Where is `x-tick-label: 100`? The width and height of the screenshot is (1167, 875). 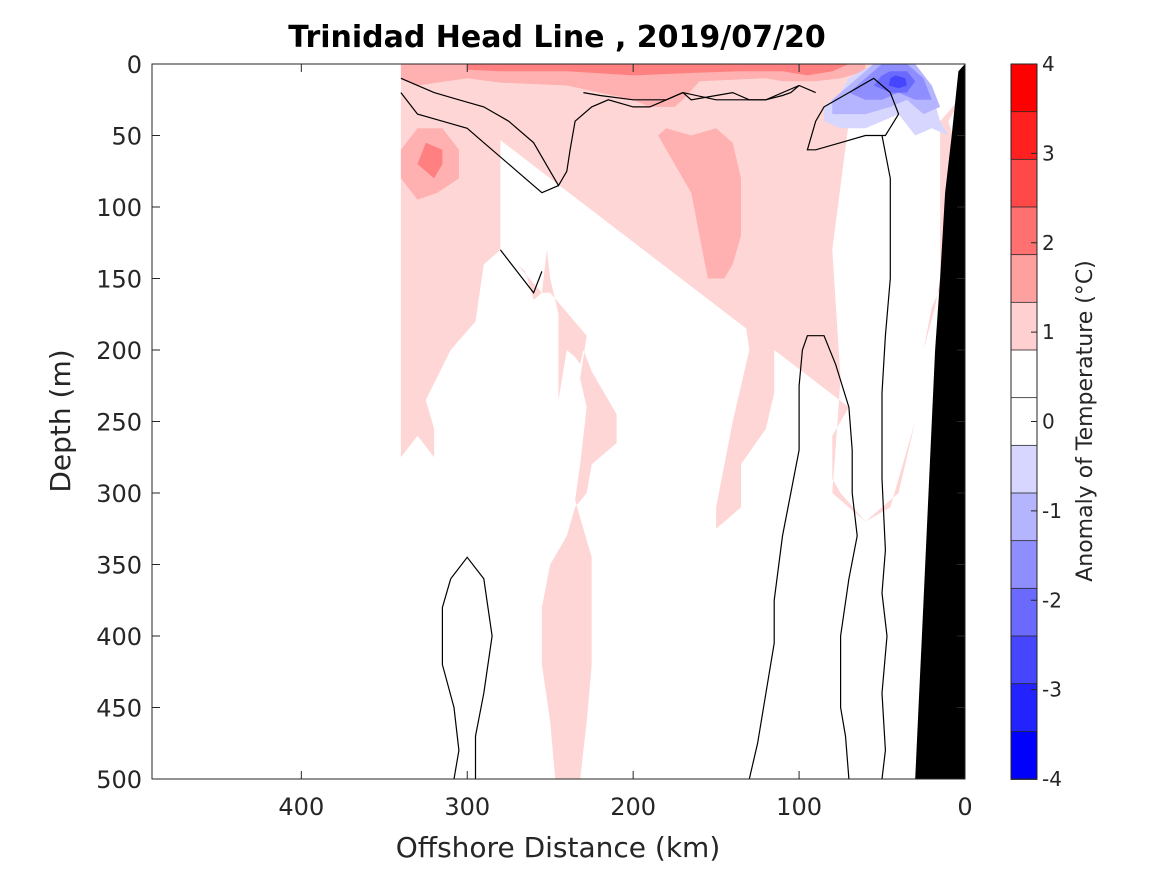 x-tick-label: 100 is located at coordinates (799, 807).